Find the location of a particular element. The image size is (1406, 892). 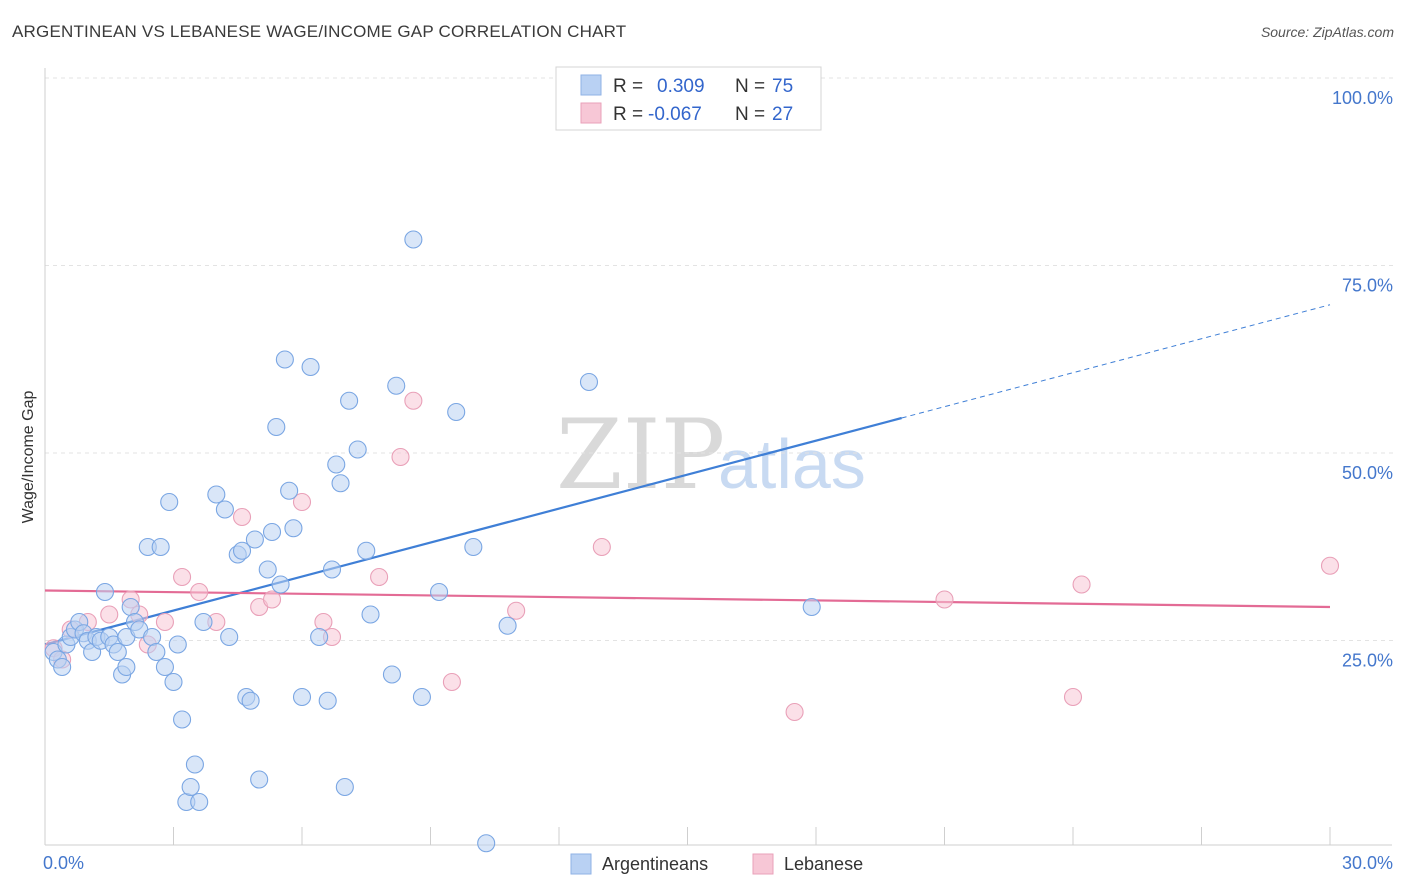

trend-argentineans-extension is located at coordinates (1116, 361).